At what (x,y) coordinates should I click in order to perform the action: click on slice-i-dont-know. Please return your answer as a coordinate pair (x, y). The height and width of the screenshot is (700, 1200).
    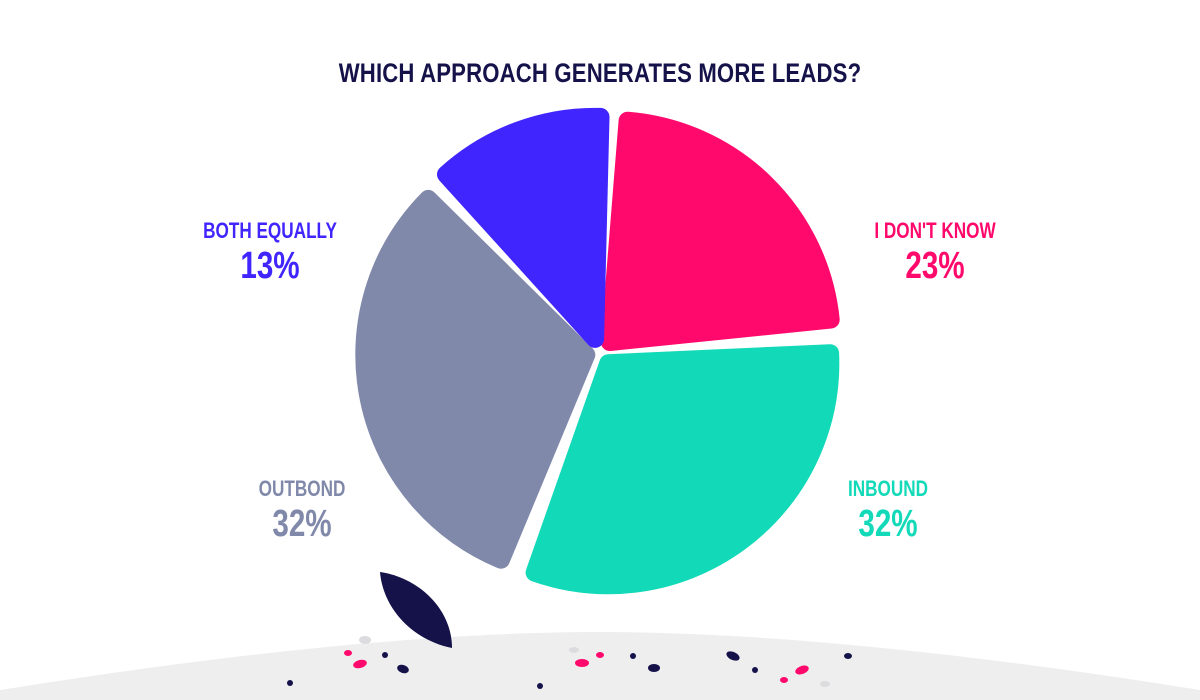
    Looking at the image, I should click on (720, 231).